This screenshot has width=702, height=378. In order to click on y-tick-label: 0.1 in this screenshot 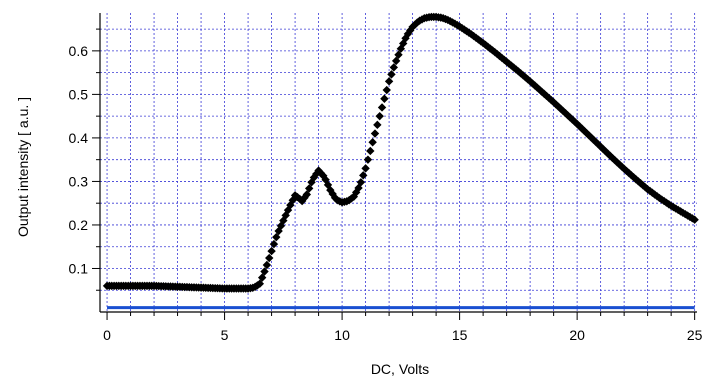, I will do `click(79, 268)`.